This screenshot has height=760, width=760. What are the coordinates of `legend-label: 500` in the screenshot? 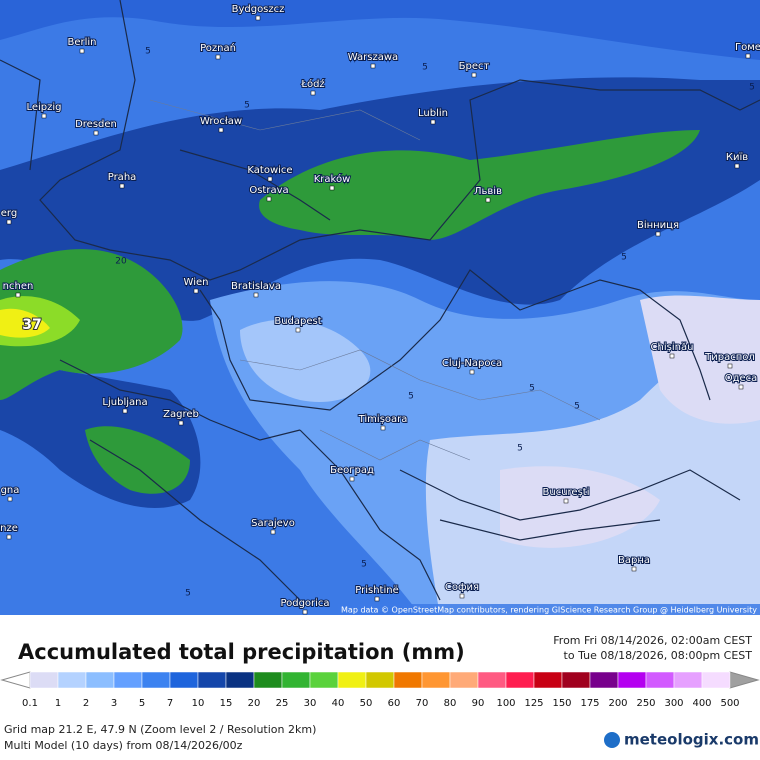 It's located at (729, 703).